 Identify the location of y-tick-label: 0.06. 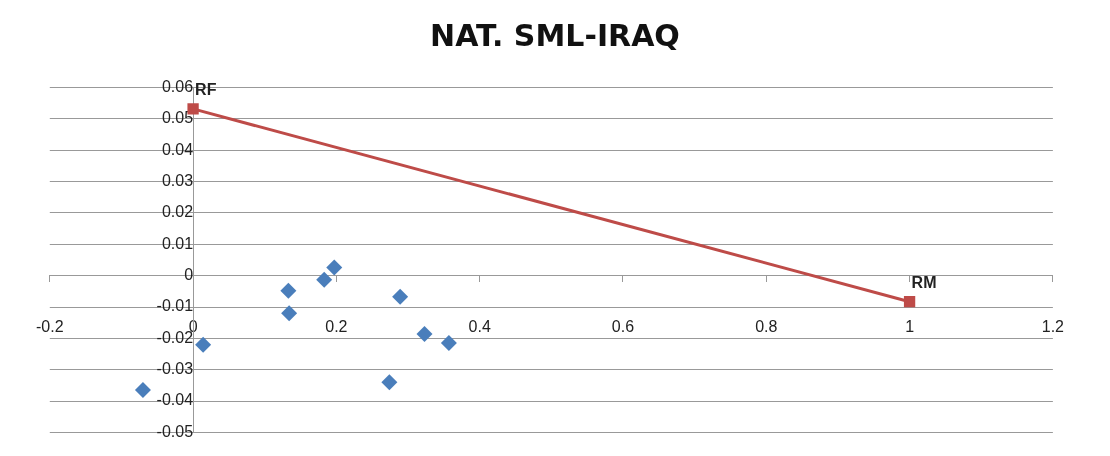
(177, 87).